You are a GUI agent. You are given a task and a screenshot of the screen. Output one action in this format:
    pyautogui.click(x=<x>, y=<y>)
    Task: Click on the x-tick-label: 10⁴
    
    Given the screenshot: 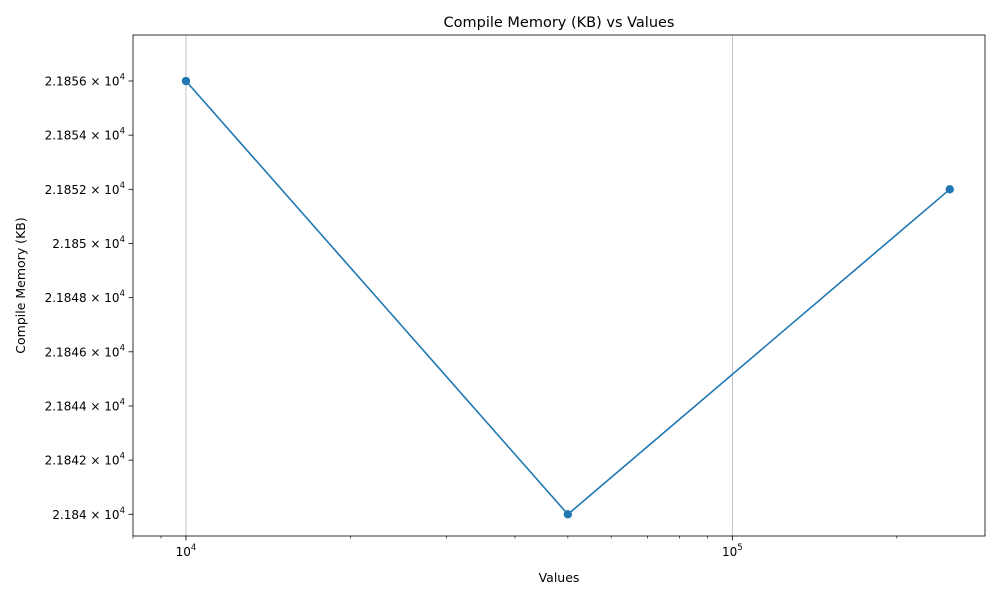 What is the action you would take?
    pyautogui.click(x=186, y=551)
    